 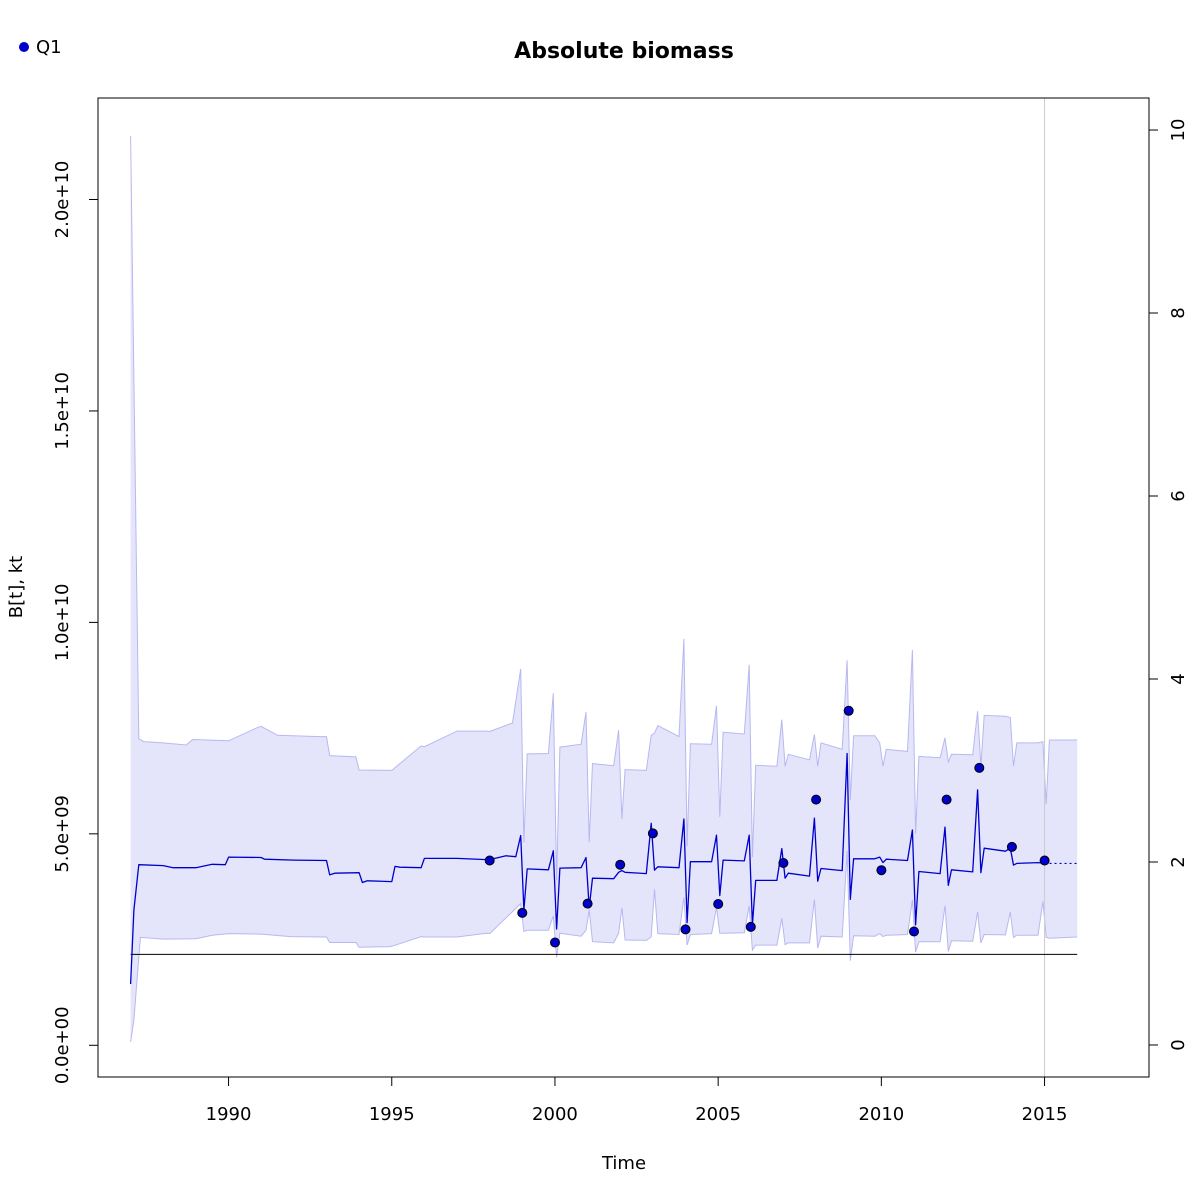 What do you see at coordinates (1178, 861) in the screenshot?
I see `y2-tick-label: 2` at bounding box center [1178, 861].